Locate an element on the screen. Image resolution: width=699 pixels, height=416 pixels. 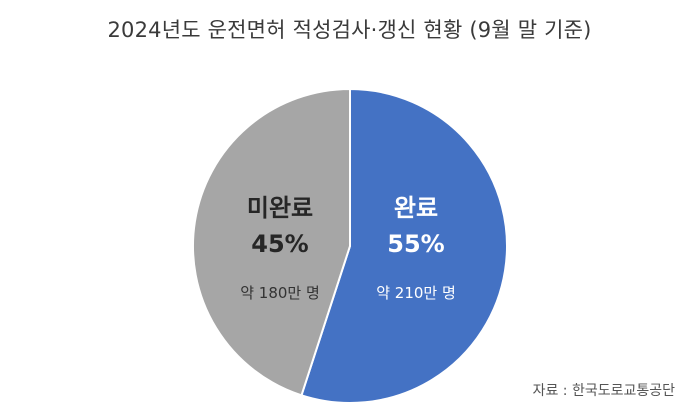
source-note: 자료 : 한국도로교통공단 is located at coordinates (603, 391).